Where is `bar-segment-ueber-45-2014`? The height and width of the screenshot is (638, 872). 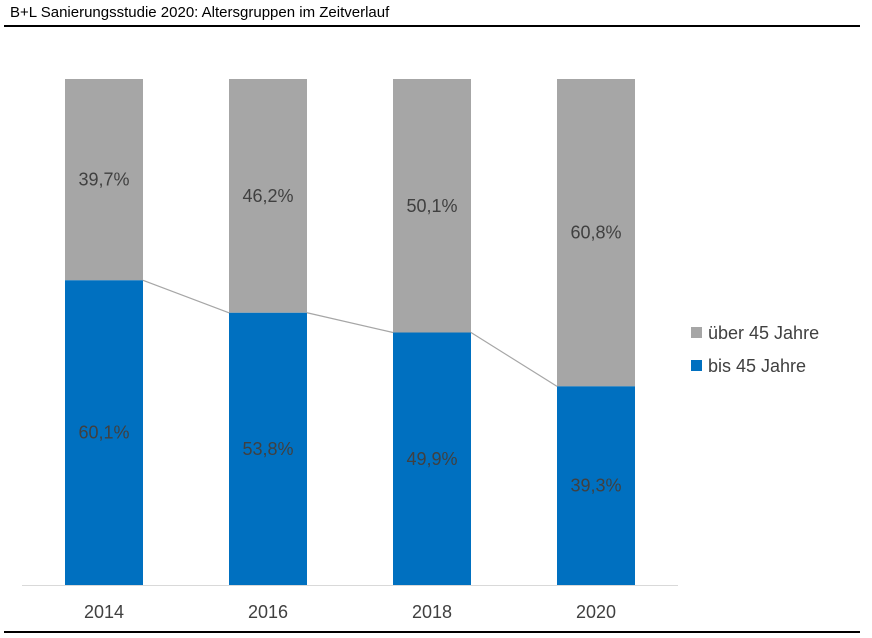 bar-segment-ueber-45-2014 is located at coordinates (104, 180).